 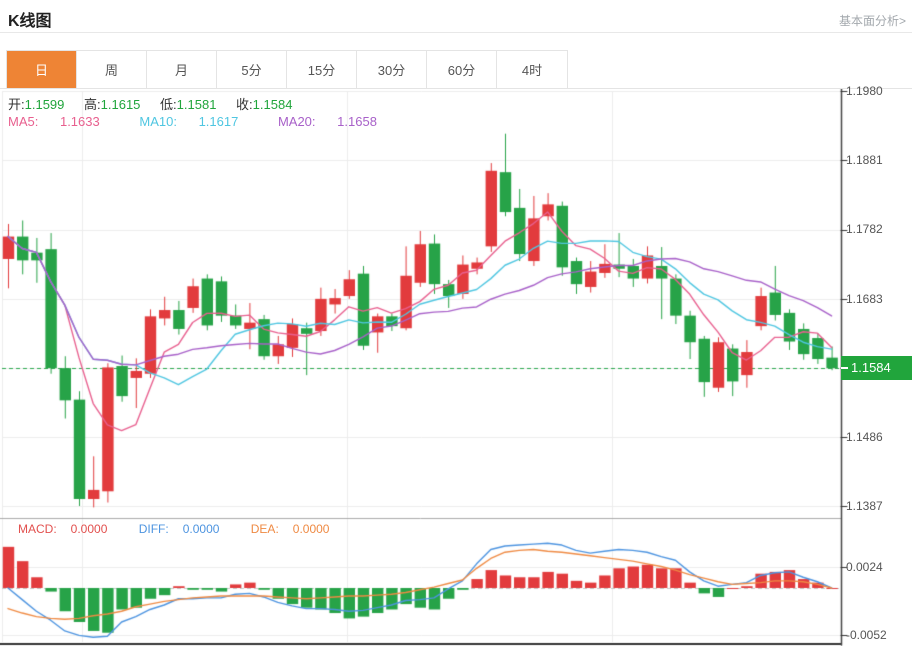 What do you see at coordinates (272, 104) in the screenshot?
I see `close-value: 1.1584` at bounding box center [272, 104].